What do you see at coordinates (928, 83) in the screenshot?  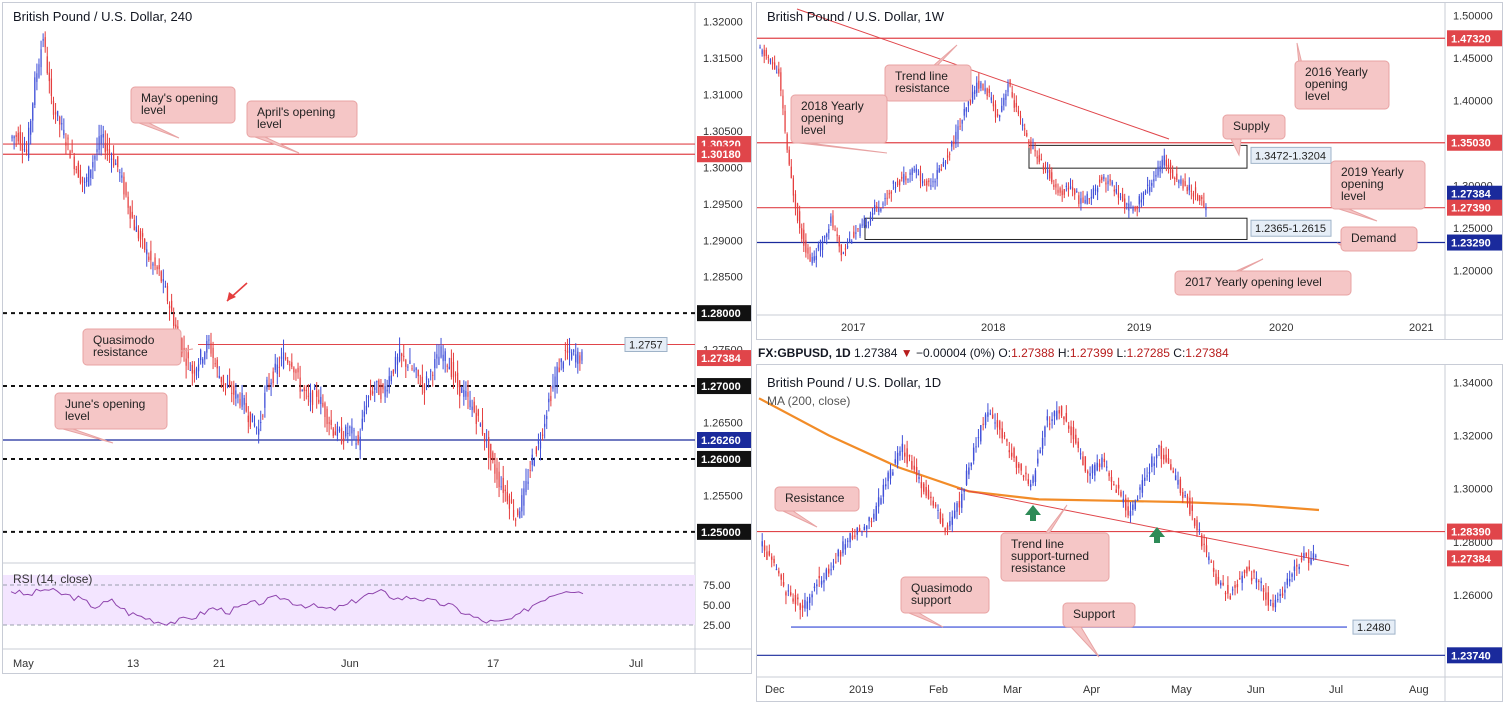 I see `callout-trend-line-box` at bounding box center [928, 83].